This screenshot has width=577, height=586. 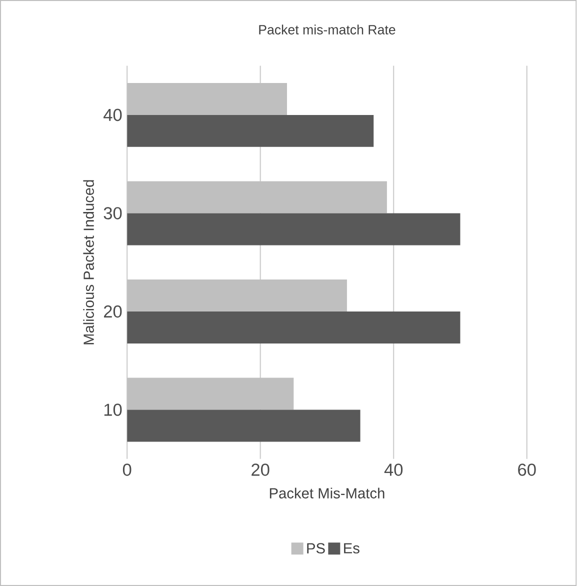 What do you see at coordinates (113, 115) in the screenshot?
I see `y-tick-label: 40` at bounding box center [113, 115].